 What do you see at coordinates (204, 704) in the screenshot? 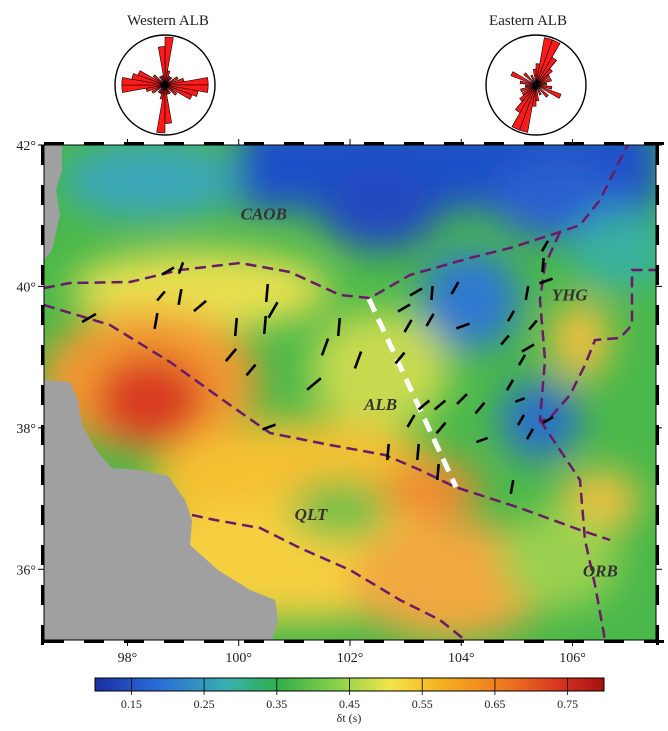
I see `colorbar-tick-label: 0.25` at bounding box center [204, 704].